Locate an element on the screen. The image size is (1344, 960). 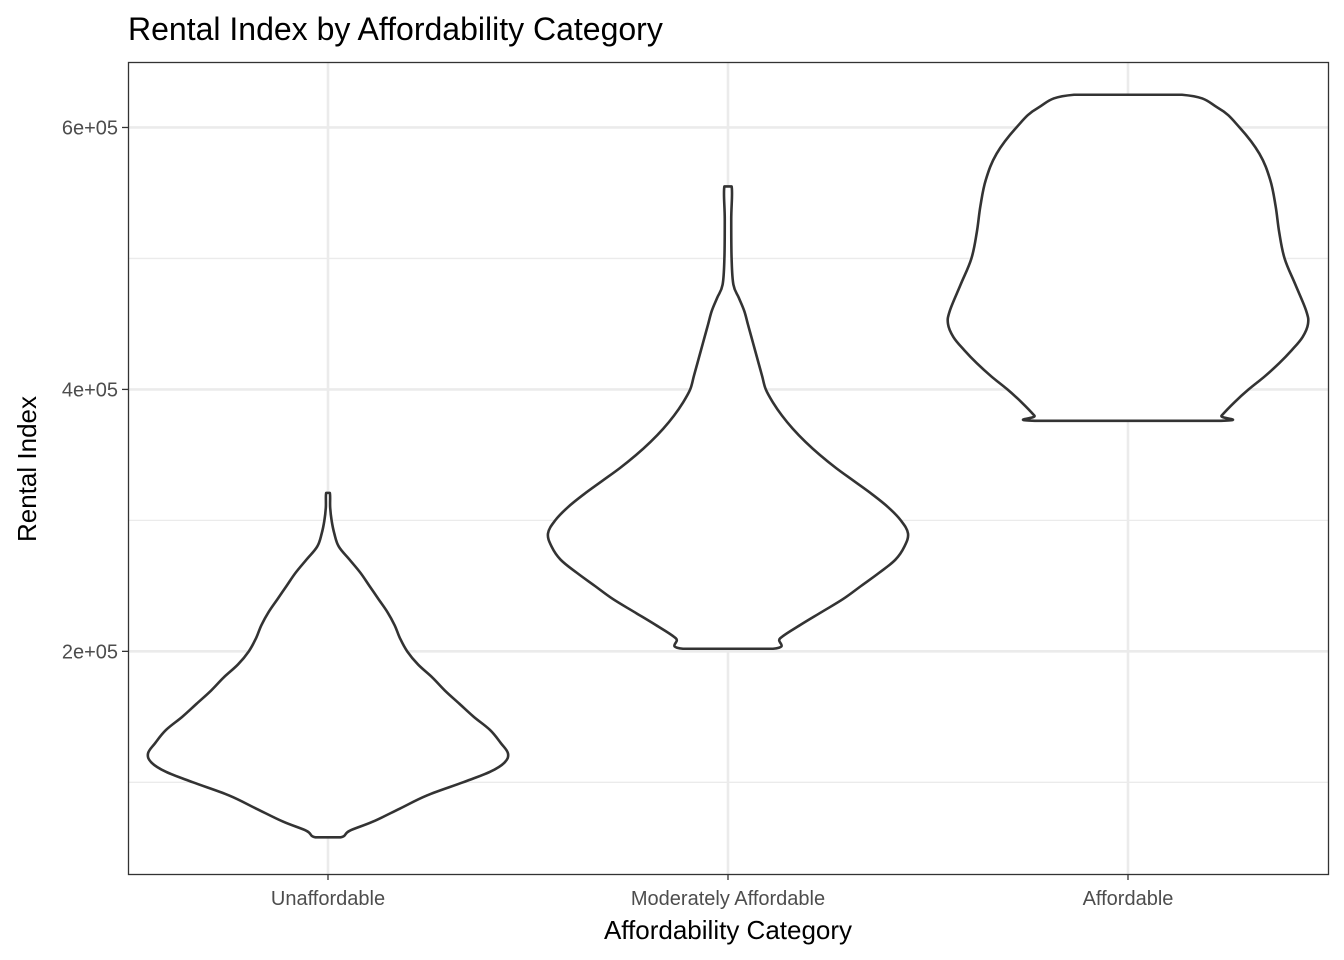
y-tick-label: 6e+05 is located at coordinates (90, 128).